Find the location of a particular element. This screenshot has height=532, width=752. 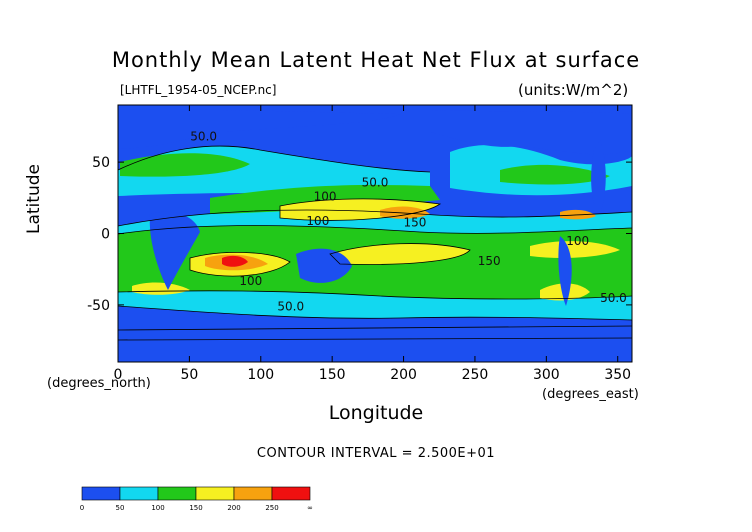

contour-interval-text: CONTOUR INTERVAL = 2.500E+01 is located at coordinates (376, 453).